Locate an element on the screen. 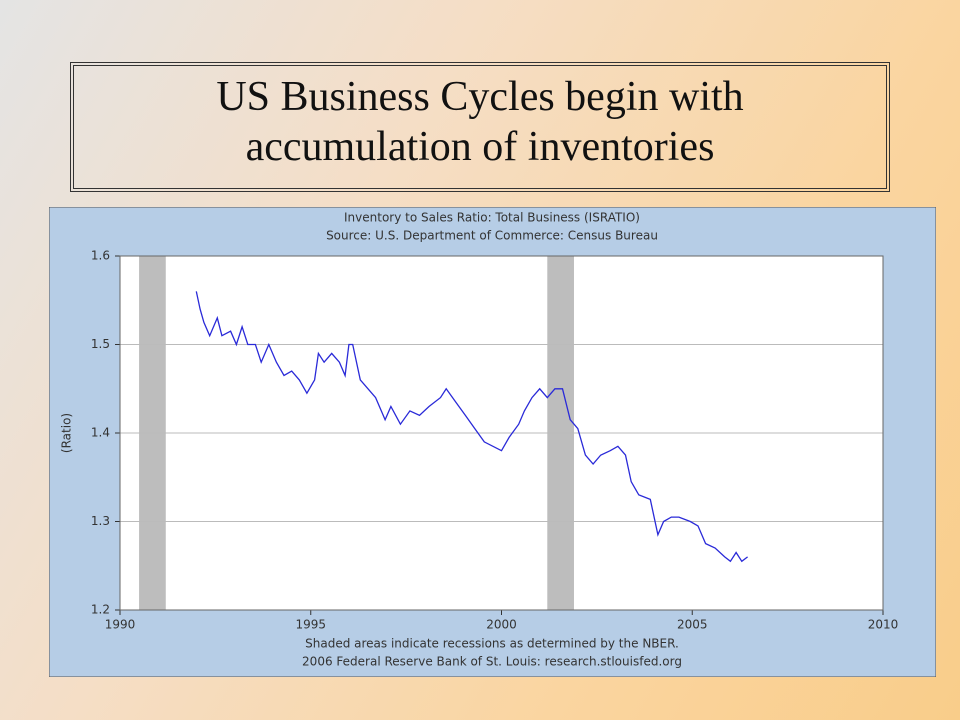 The width and height of the screenshot is (960, 720). y-tick-label: 1.4 is located at coordinates (100, 433).